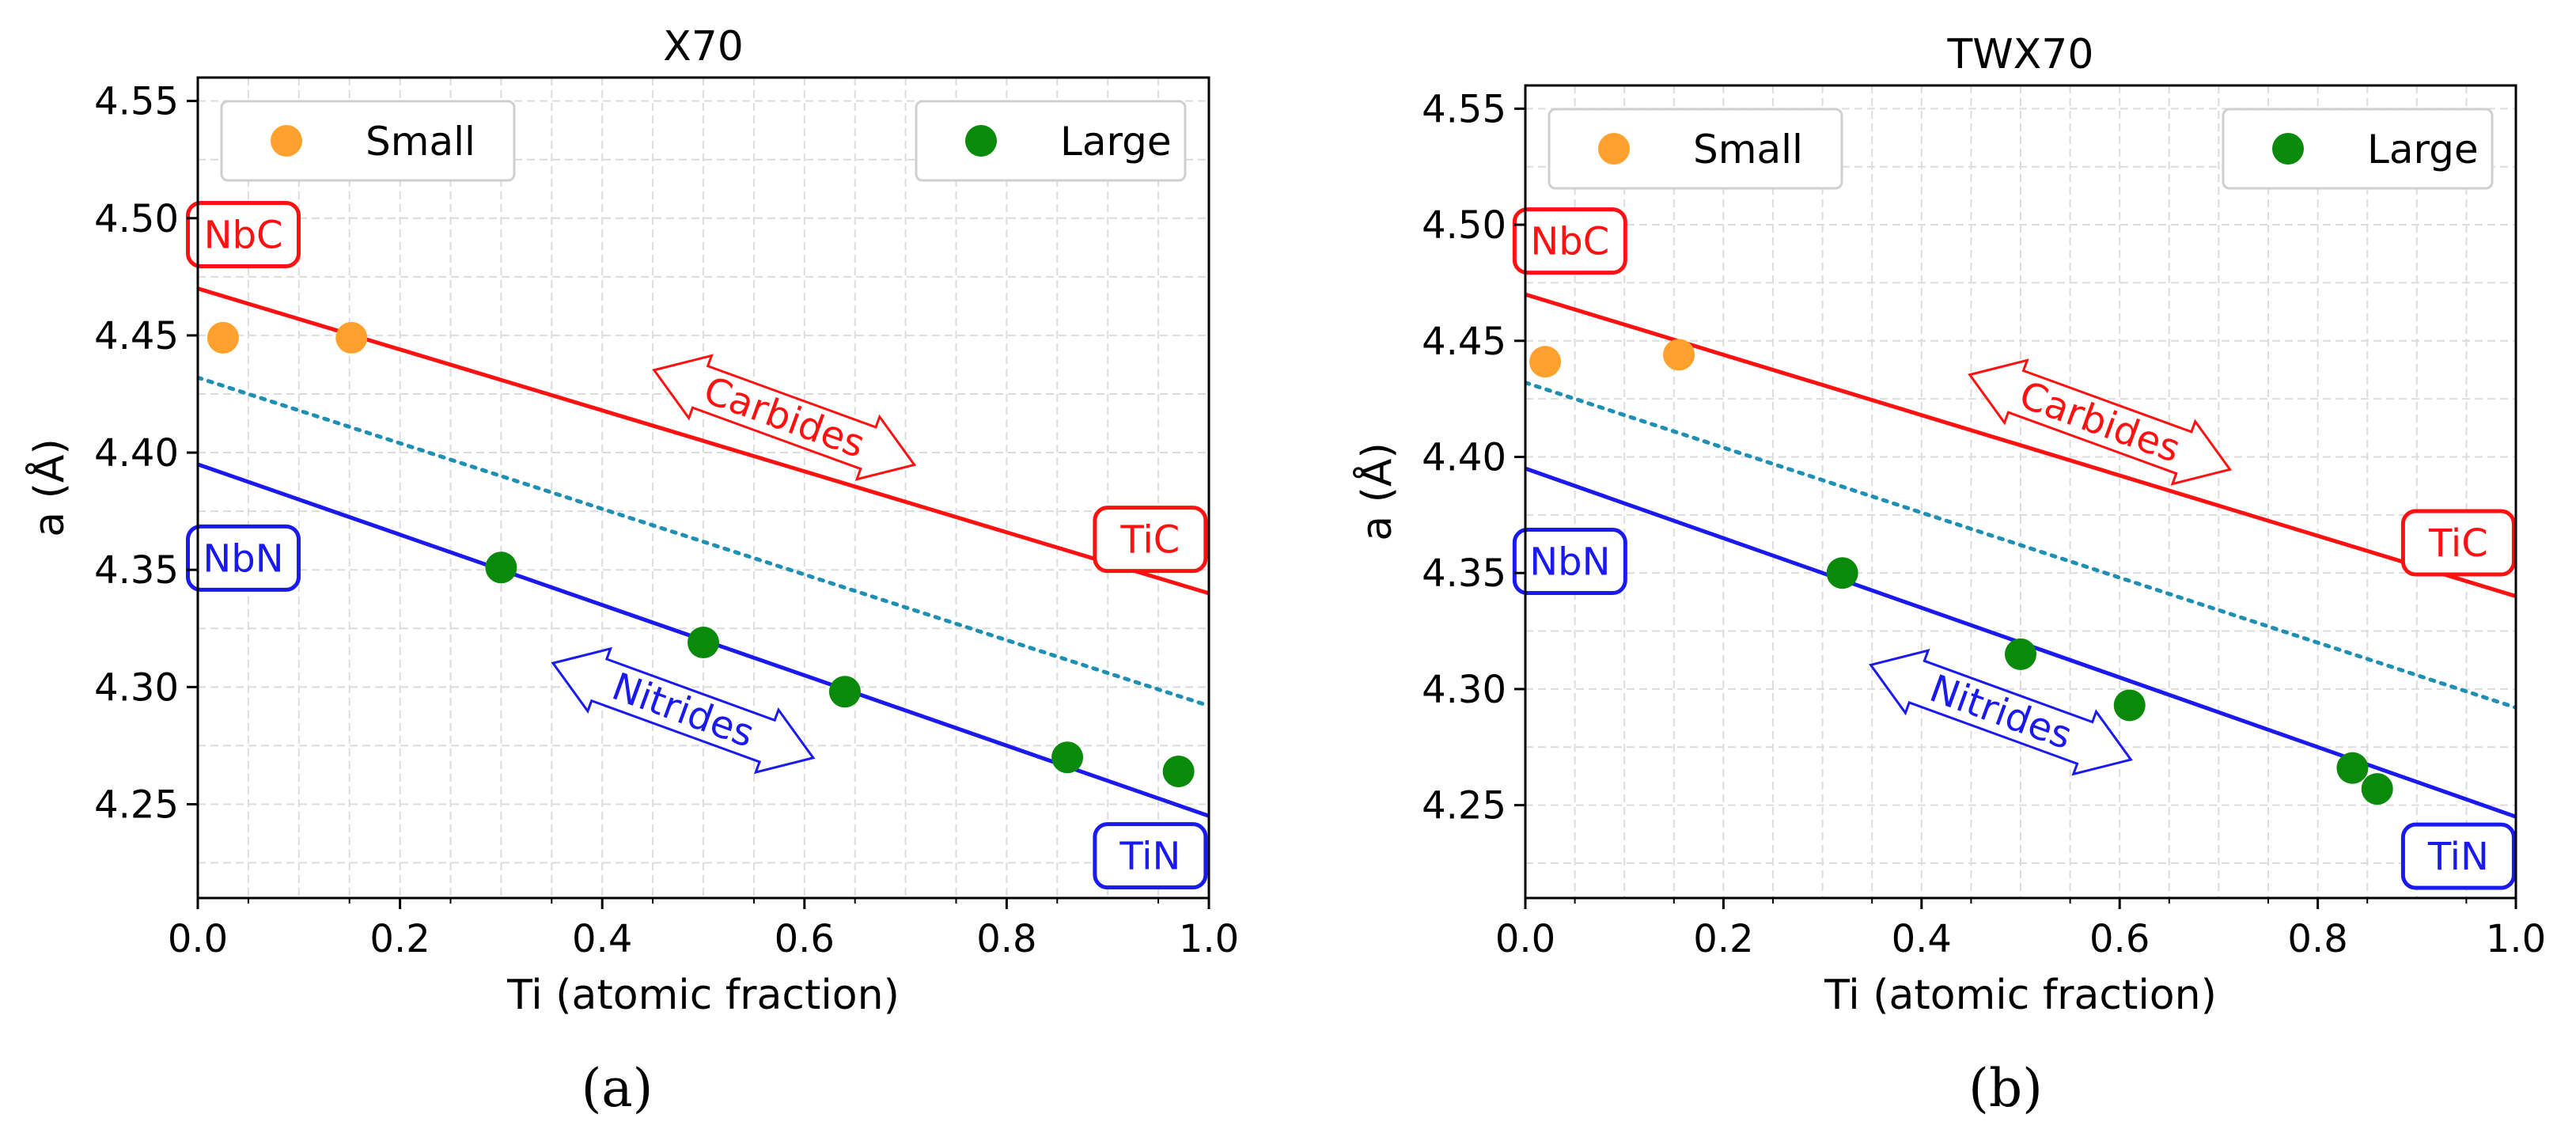 The image size is (2576, 1133). What do you see at coordinates (703, 47) in the screenshot?
I see `chart-title: X70` at bounding box center [703, 47].